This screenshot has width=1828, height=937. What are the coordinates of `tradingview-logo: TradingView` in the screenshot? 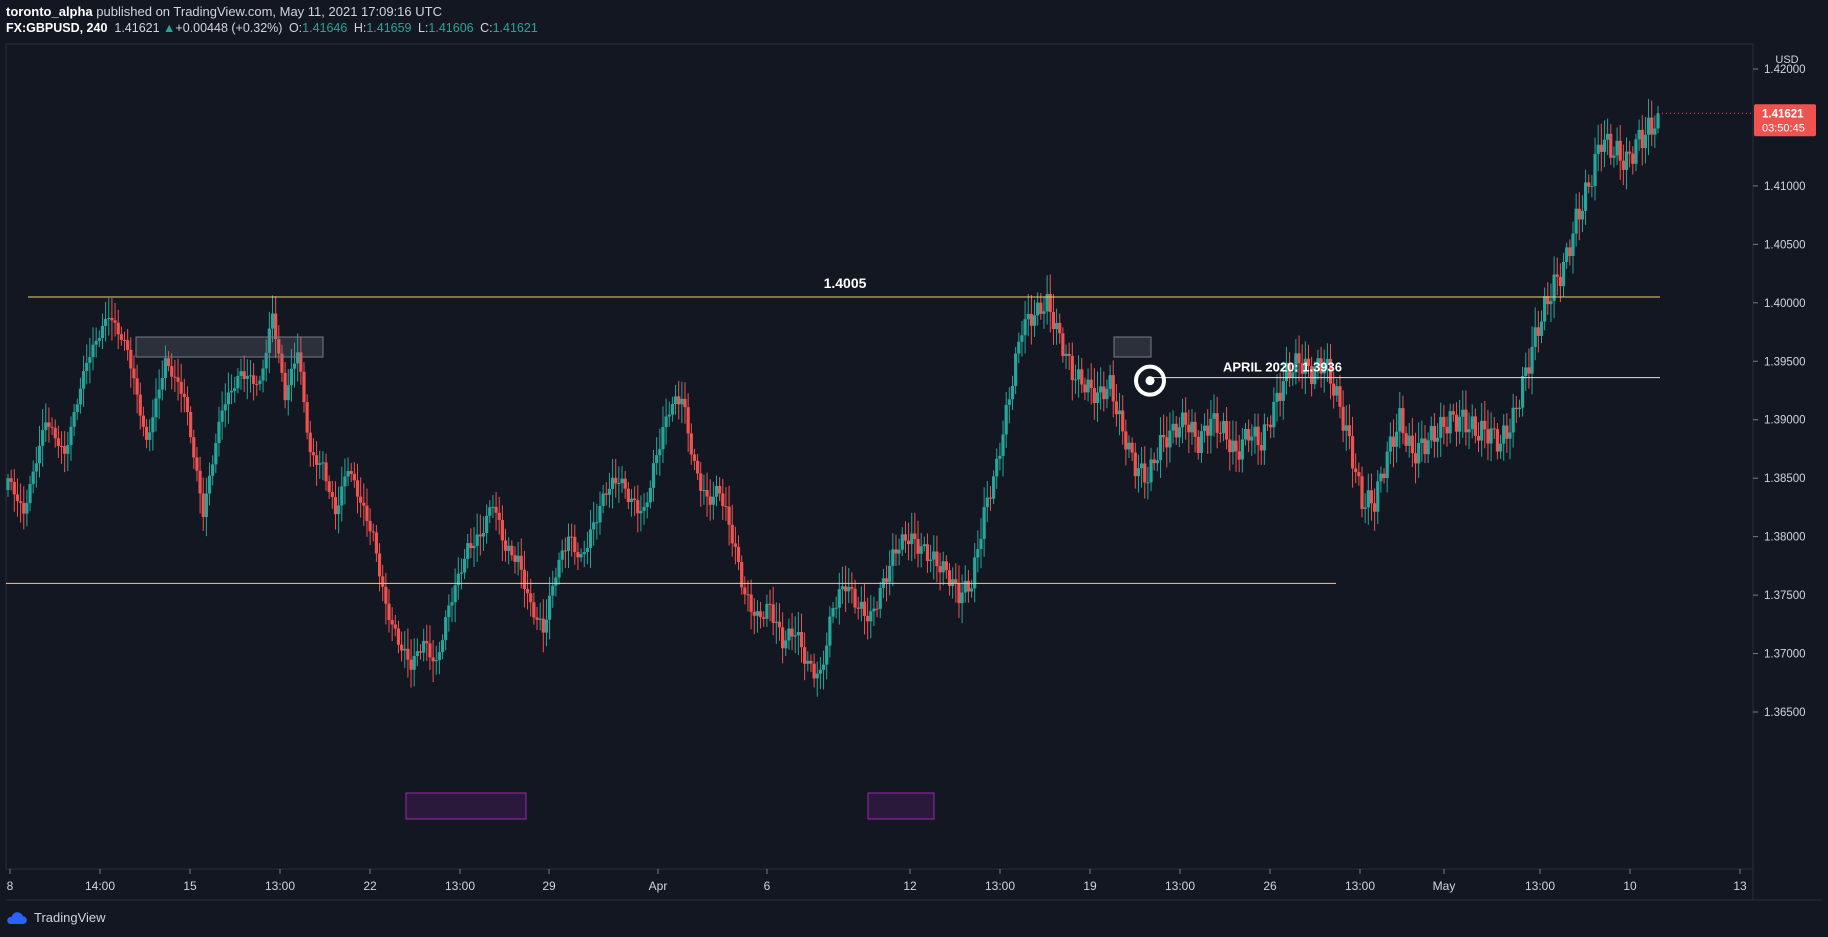 It's located at (56, 917).